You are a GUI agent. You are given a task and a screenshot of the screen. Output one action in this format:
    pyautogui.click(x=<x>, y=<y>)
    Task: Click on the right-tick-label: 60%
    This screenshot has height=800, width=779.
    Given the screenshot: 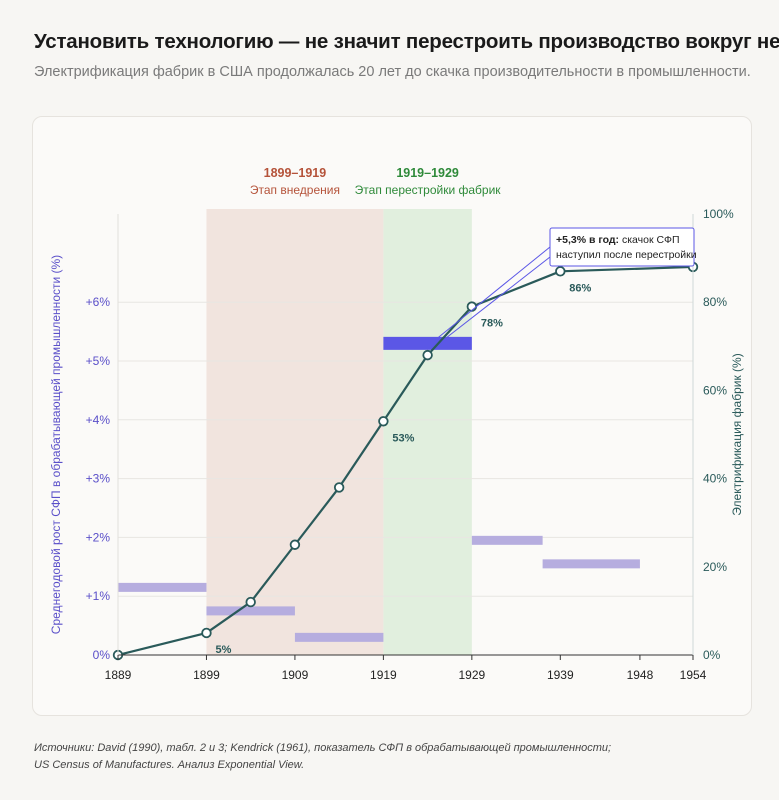 What is the action you would take?
    pyautogui.click(x=715, y=390)
    